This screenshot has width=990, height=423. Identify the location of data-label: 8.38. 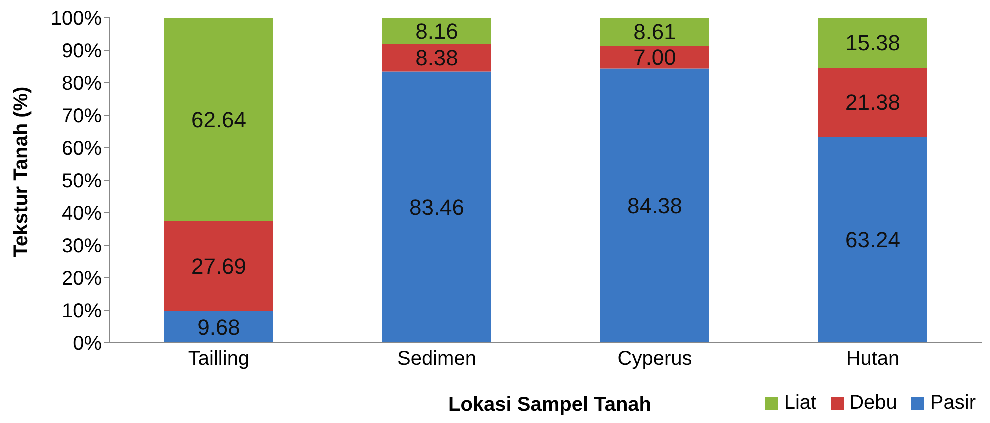
(437, 58).